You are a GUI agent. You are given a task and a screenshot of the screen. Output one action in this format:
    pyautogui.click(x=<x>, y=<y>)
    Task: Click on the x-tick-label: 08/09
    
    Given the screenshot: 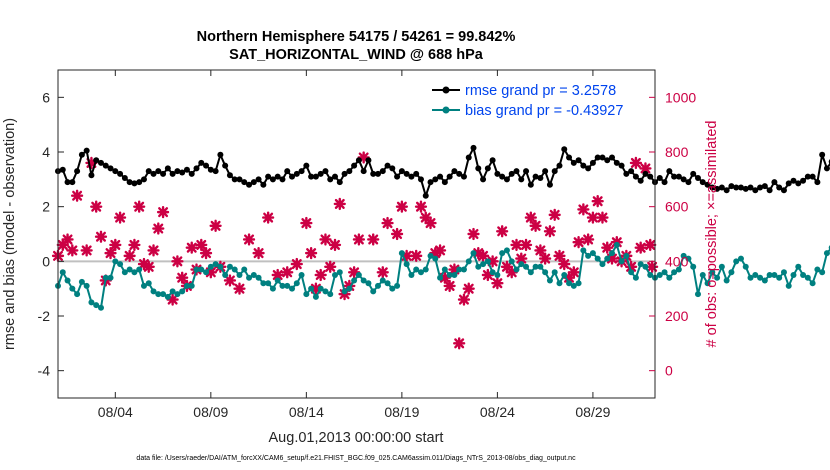 What is the action you would take?
    pyautogui.click(x=210, y=412)
    